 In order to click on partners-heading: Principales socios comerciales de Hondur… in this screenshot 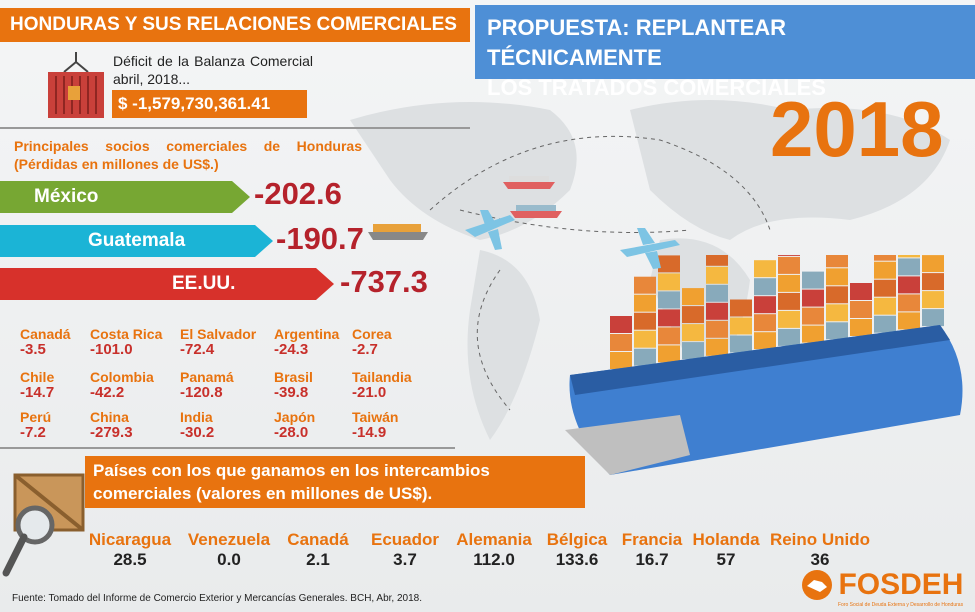, I will do `click(188, 155)`.